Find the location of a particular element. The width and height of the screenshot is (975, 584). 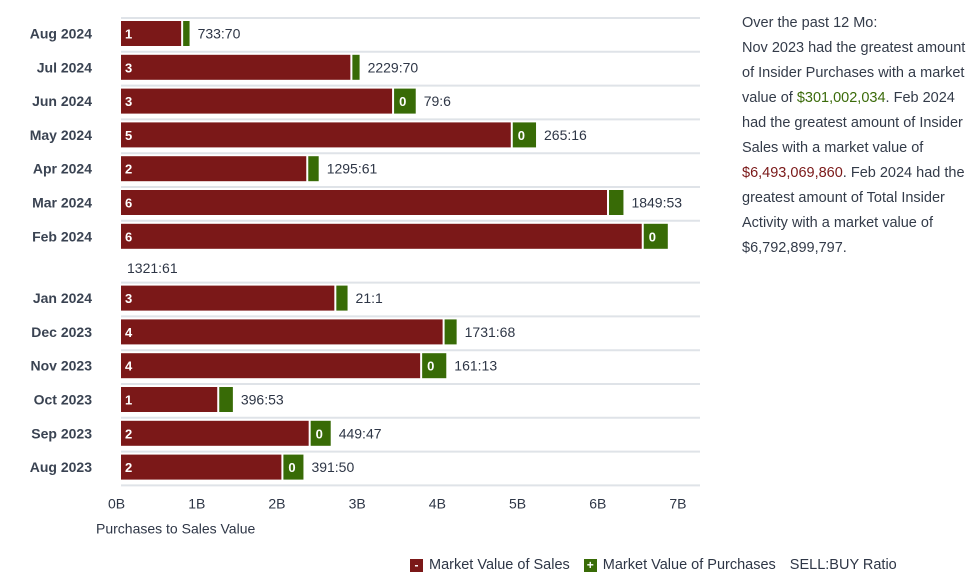

sell-buy-ratio-label: 733:70 is located at coordinates (219, 34).